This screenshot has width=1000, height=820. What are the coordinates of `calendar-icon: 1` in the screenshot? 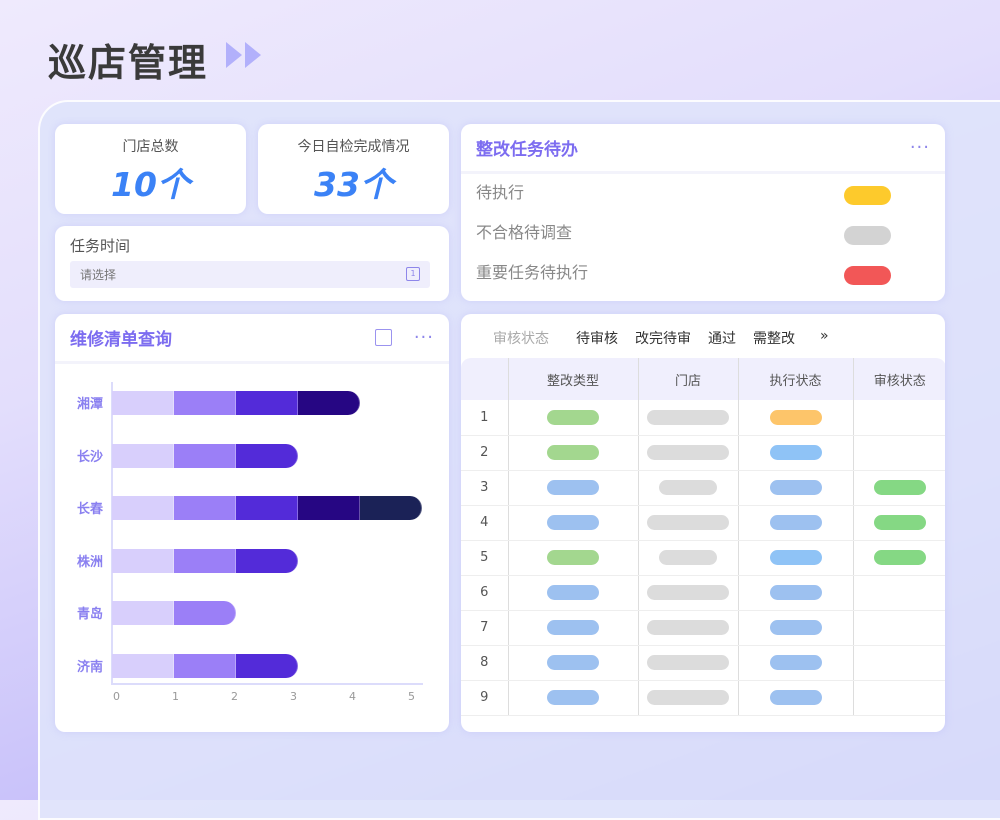 It's located at (413, 274).